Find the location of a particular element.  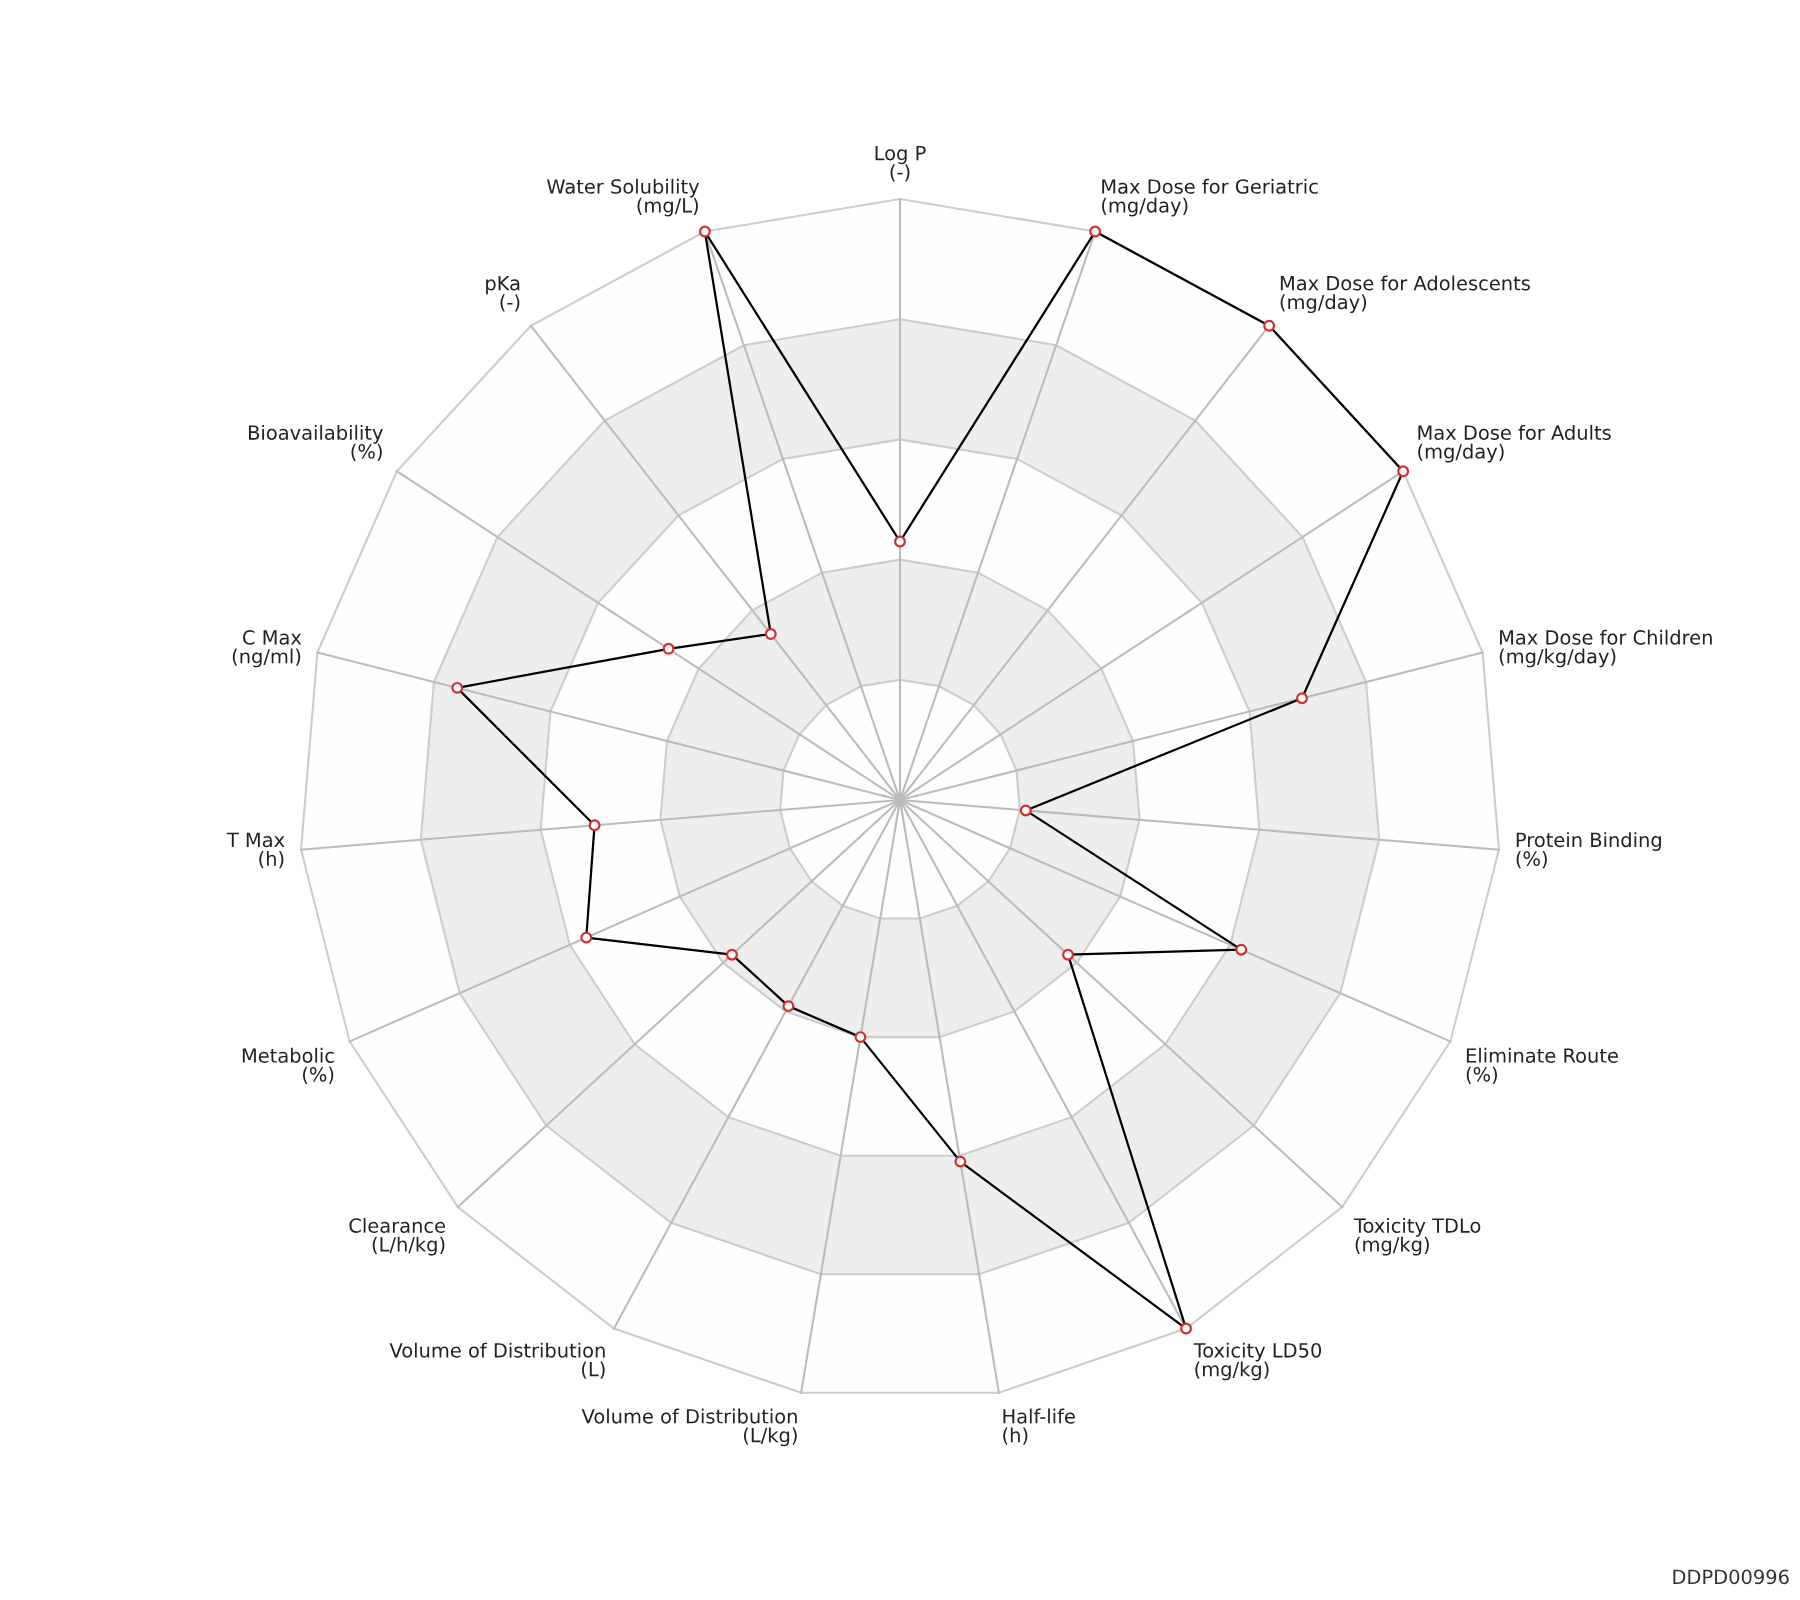

spoke-label: Max Dose for Geriatric (mg/day) is located at coordinates (1210, 197).